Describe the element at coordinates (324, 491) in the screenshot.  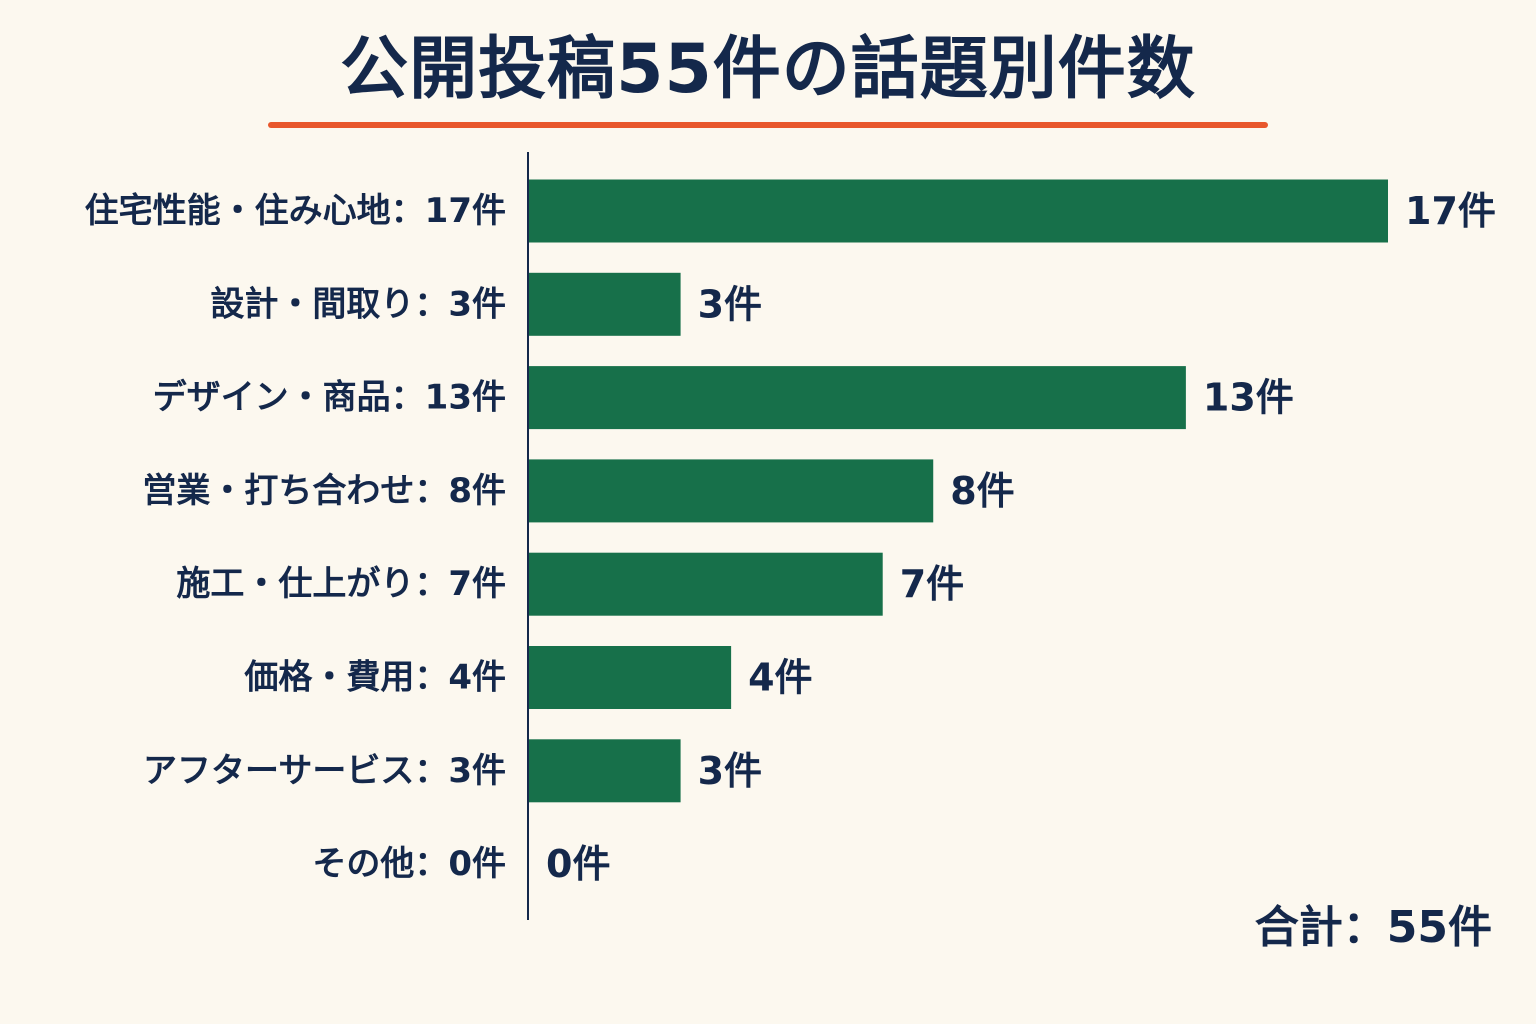
I see `category-label: 営業・打ち合わせ：8件` at that location.